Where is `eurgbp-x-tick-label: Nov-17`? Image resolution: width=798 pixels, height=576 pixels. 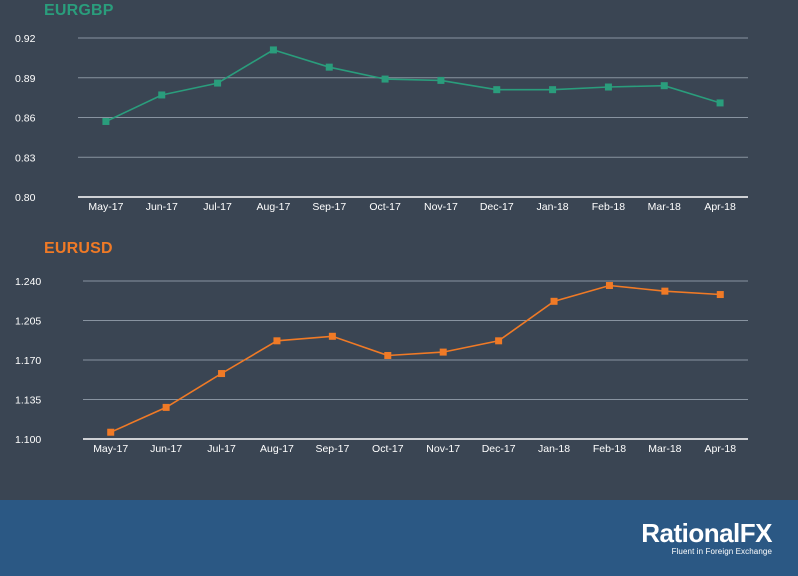 eurgbp-x-tick-label: Nov-17 is located at coordinates (441, 207).